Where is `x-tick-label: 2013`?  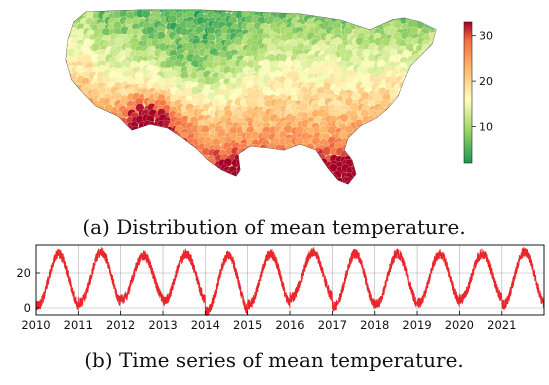
x-tick-label: 2013 is located at coordinates (162, 325).